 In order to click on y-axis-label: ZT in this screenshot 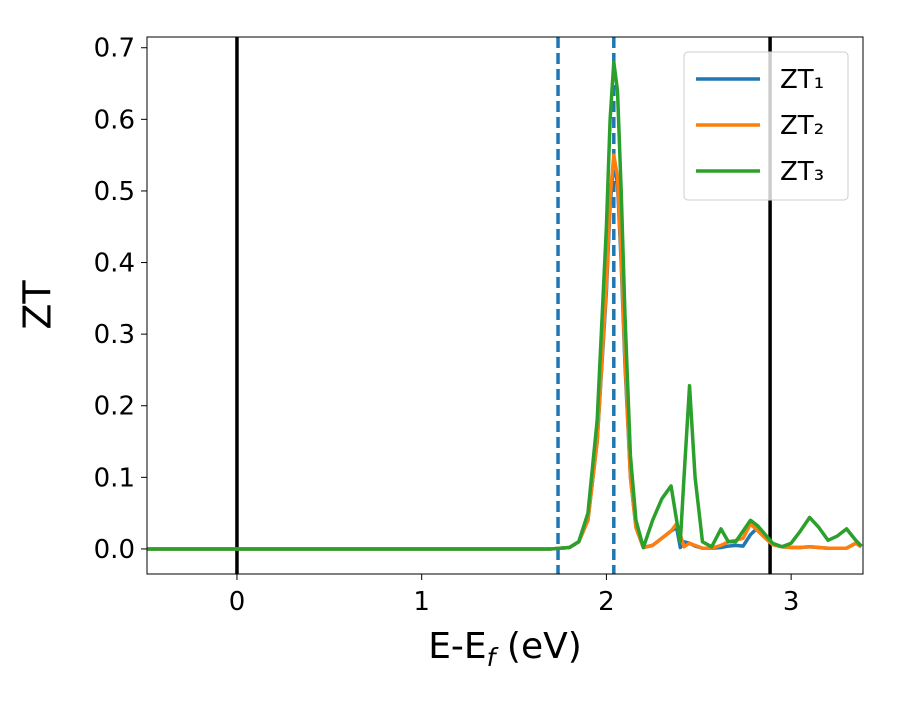, I will do `click(38, 305)`.